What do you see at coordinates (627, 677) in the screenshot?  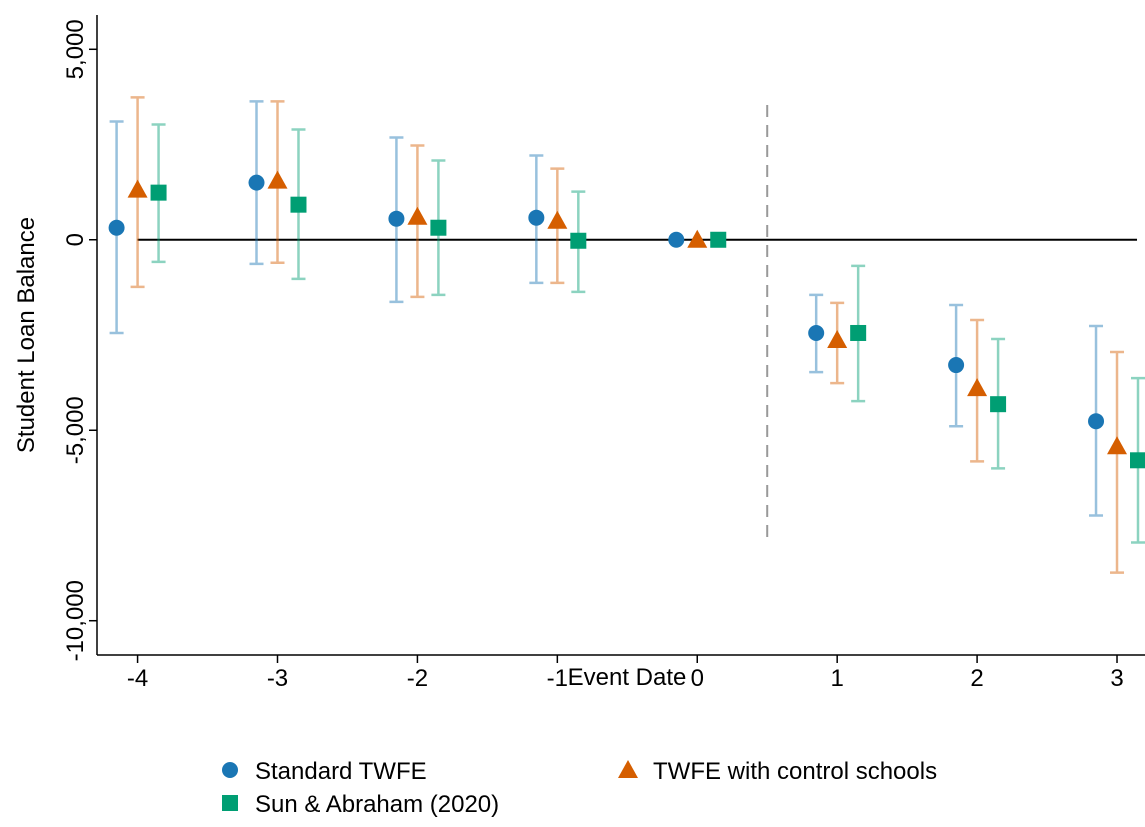 I see `x-axis-label: Event Date` at bounding box center [627, 677].